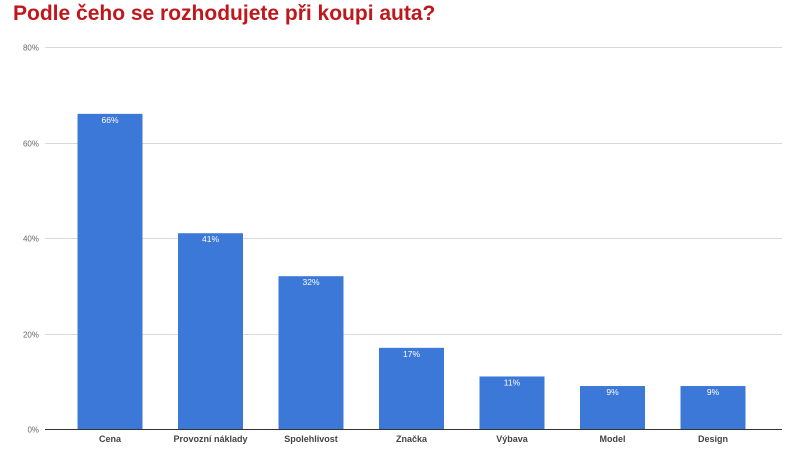  What do you see at coordinates (713, 439) in the screenshot?
I see `category-label: Design` at bounding box center [713, 439].